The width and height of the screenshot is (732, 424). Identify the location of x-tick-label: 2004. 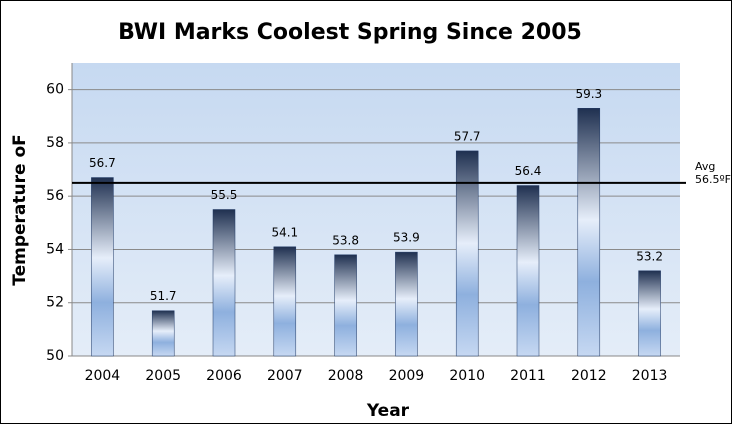
(103, 376).